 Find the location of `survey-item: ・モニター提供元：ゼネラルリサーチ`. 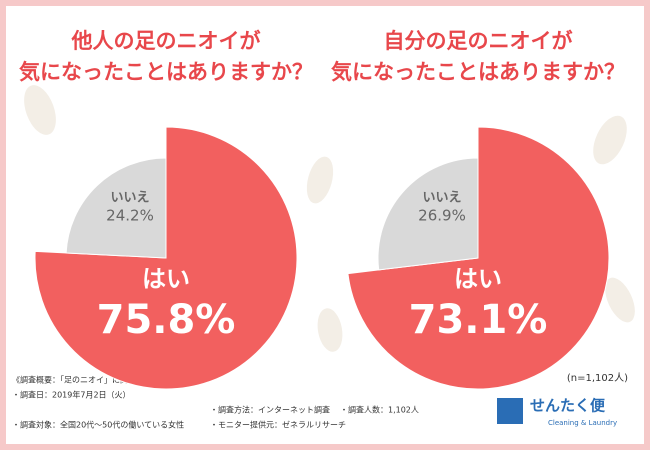

survey-item: ・モニター提供元：ゼネラルリサーチ is located at coordinates (278, 425).